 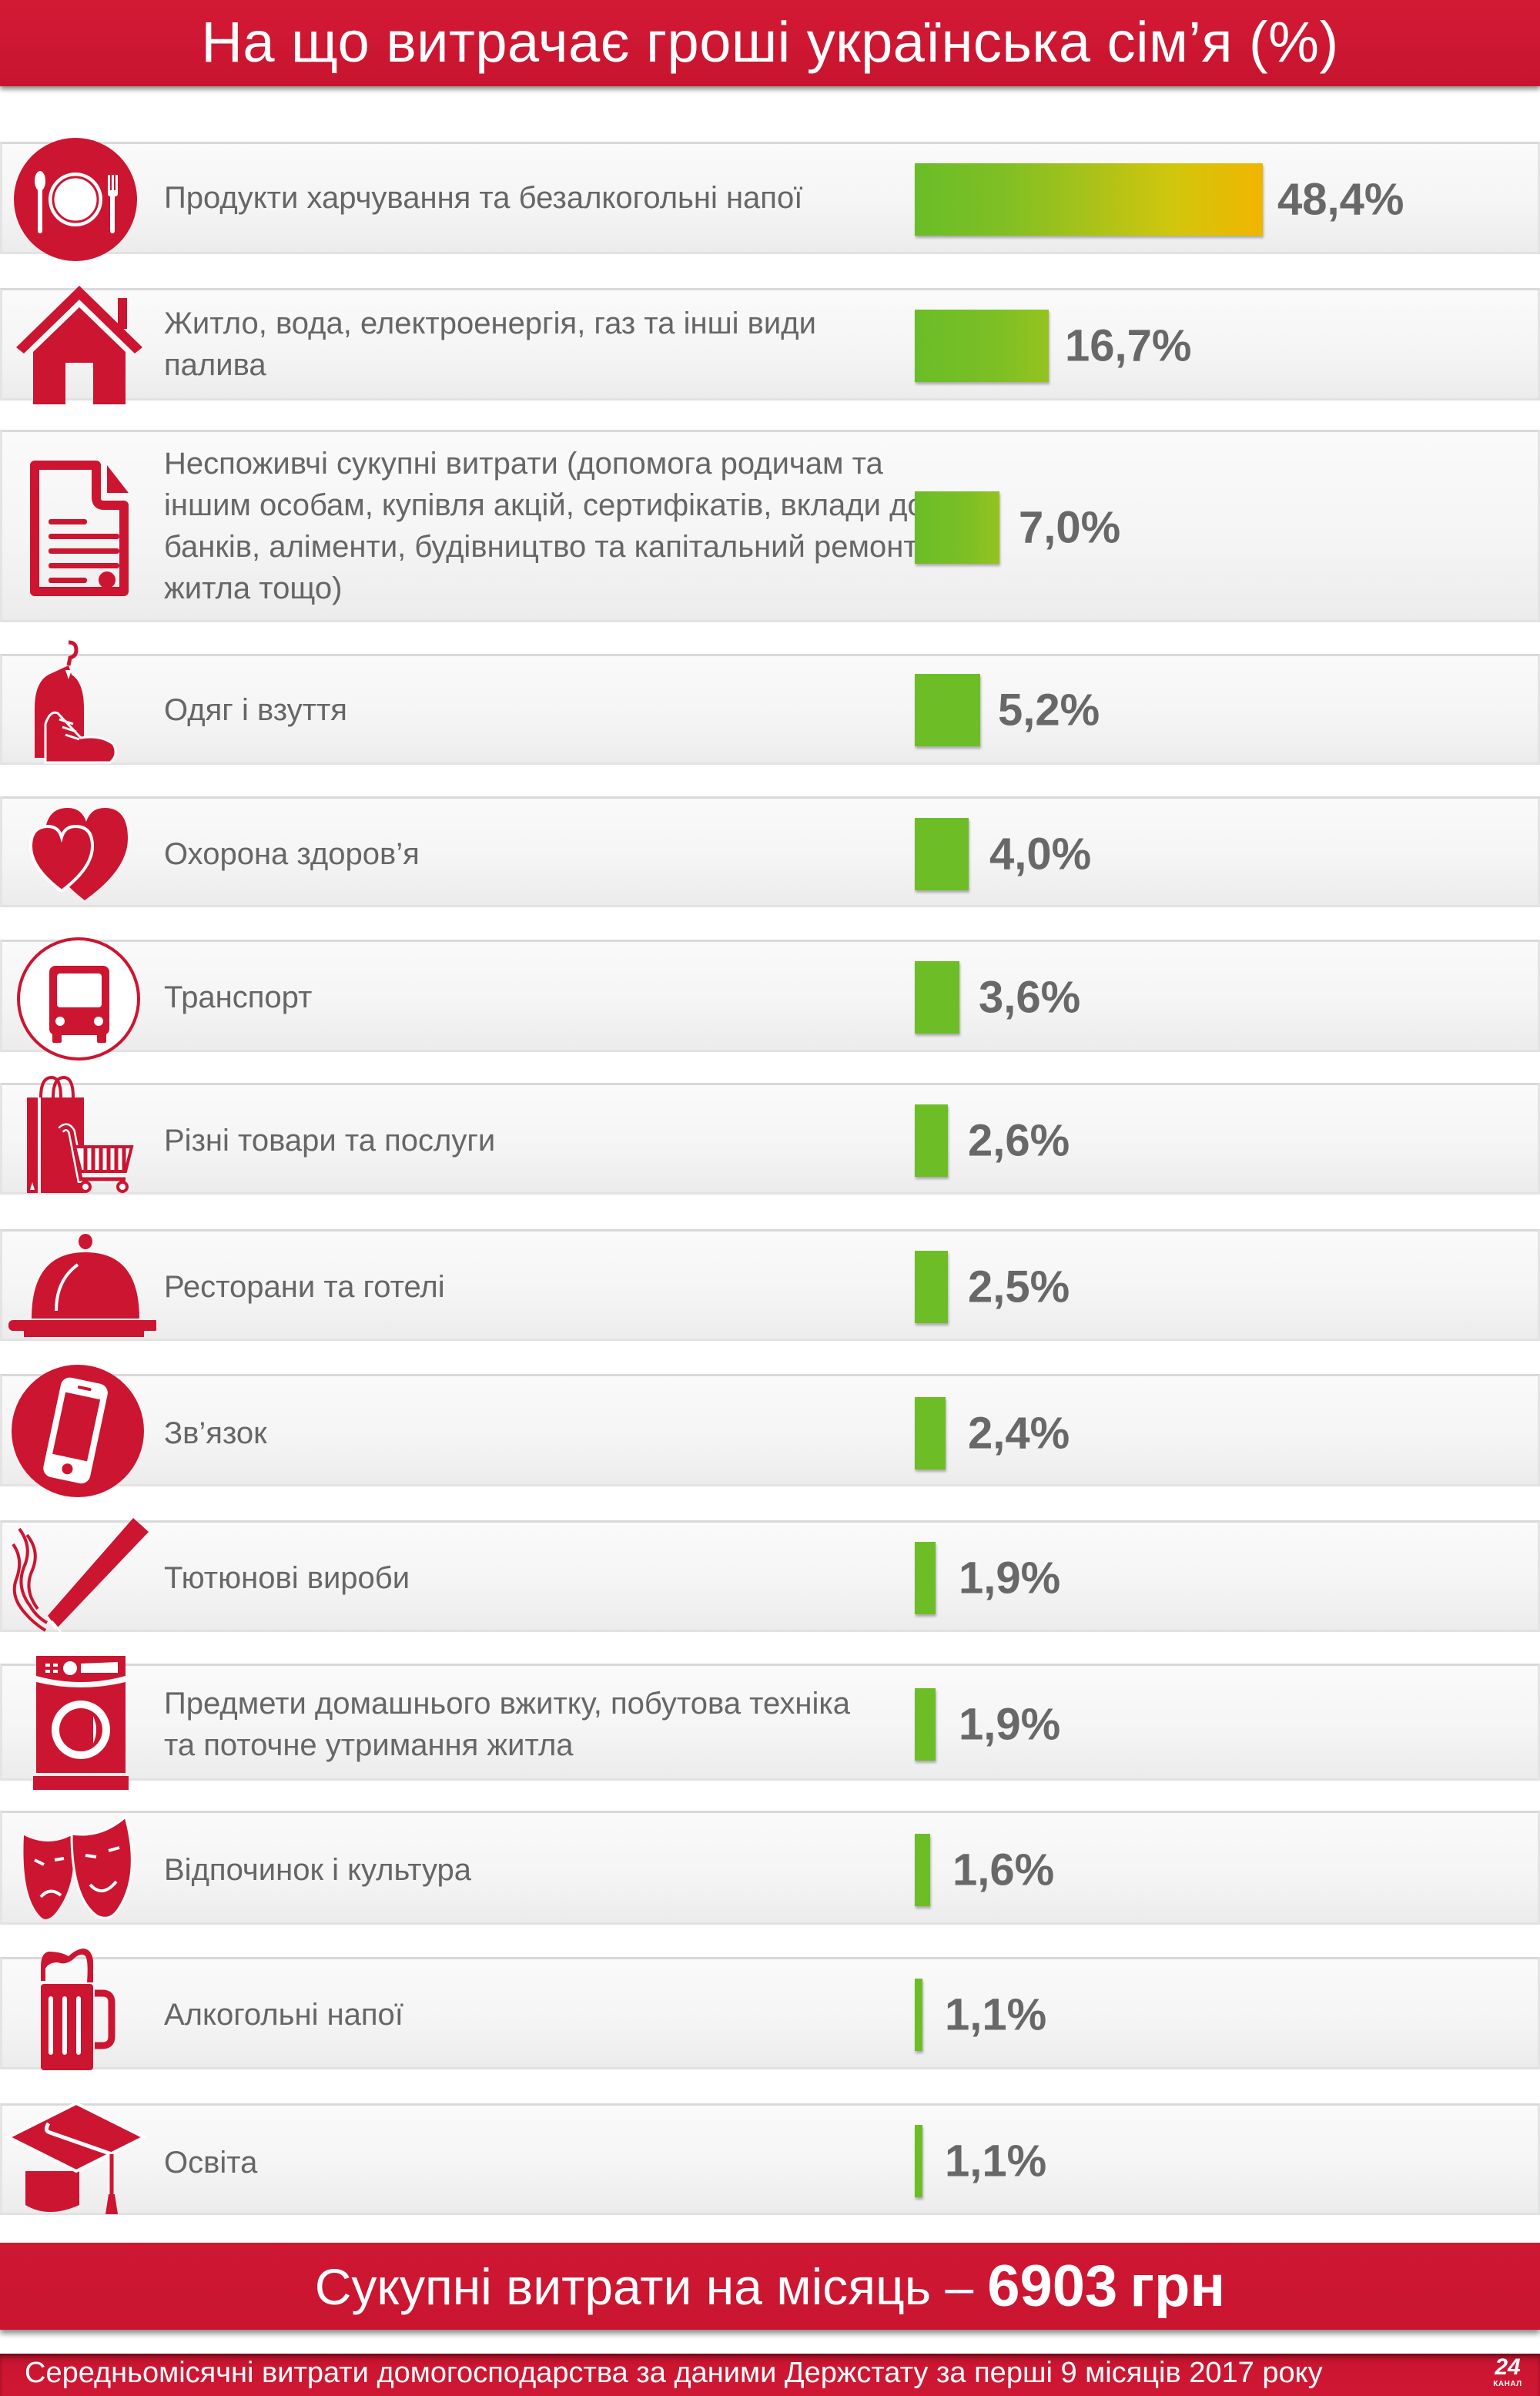 I want to click on category-label: Транспорт, so click(x=238, y=997).